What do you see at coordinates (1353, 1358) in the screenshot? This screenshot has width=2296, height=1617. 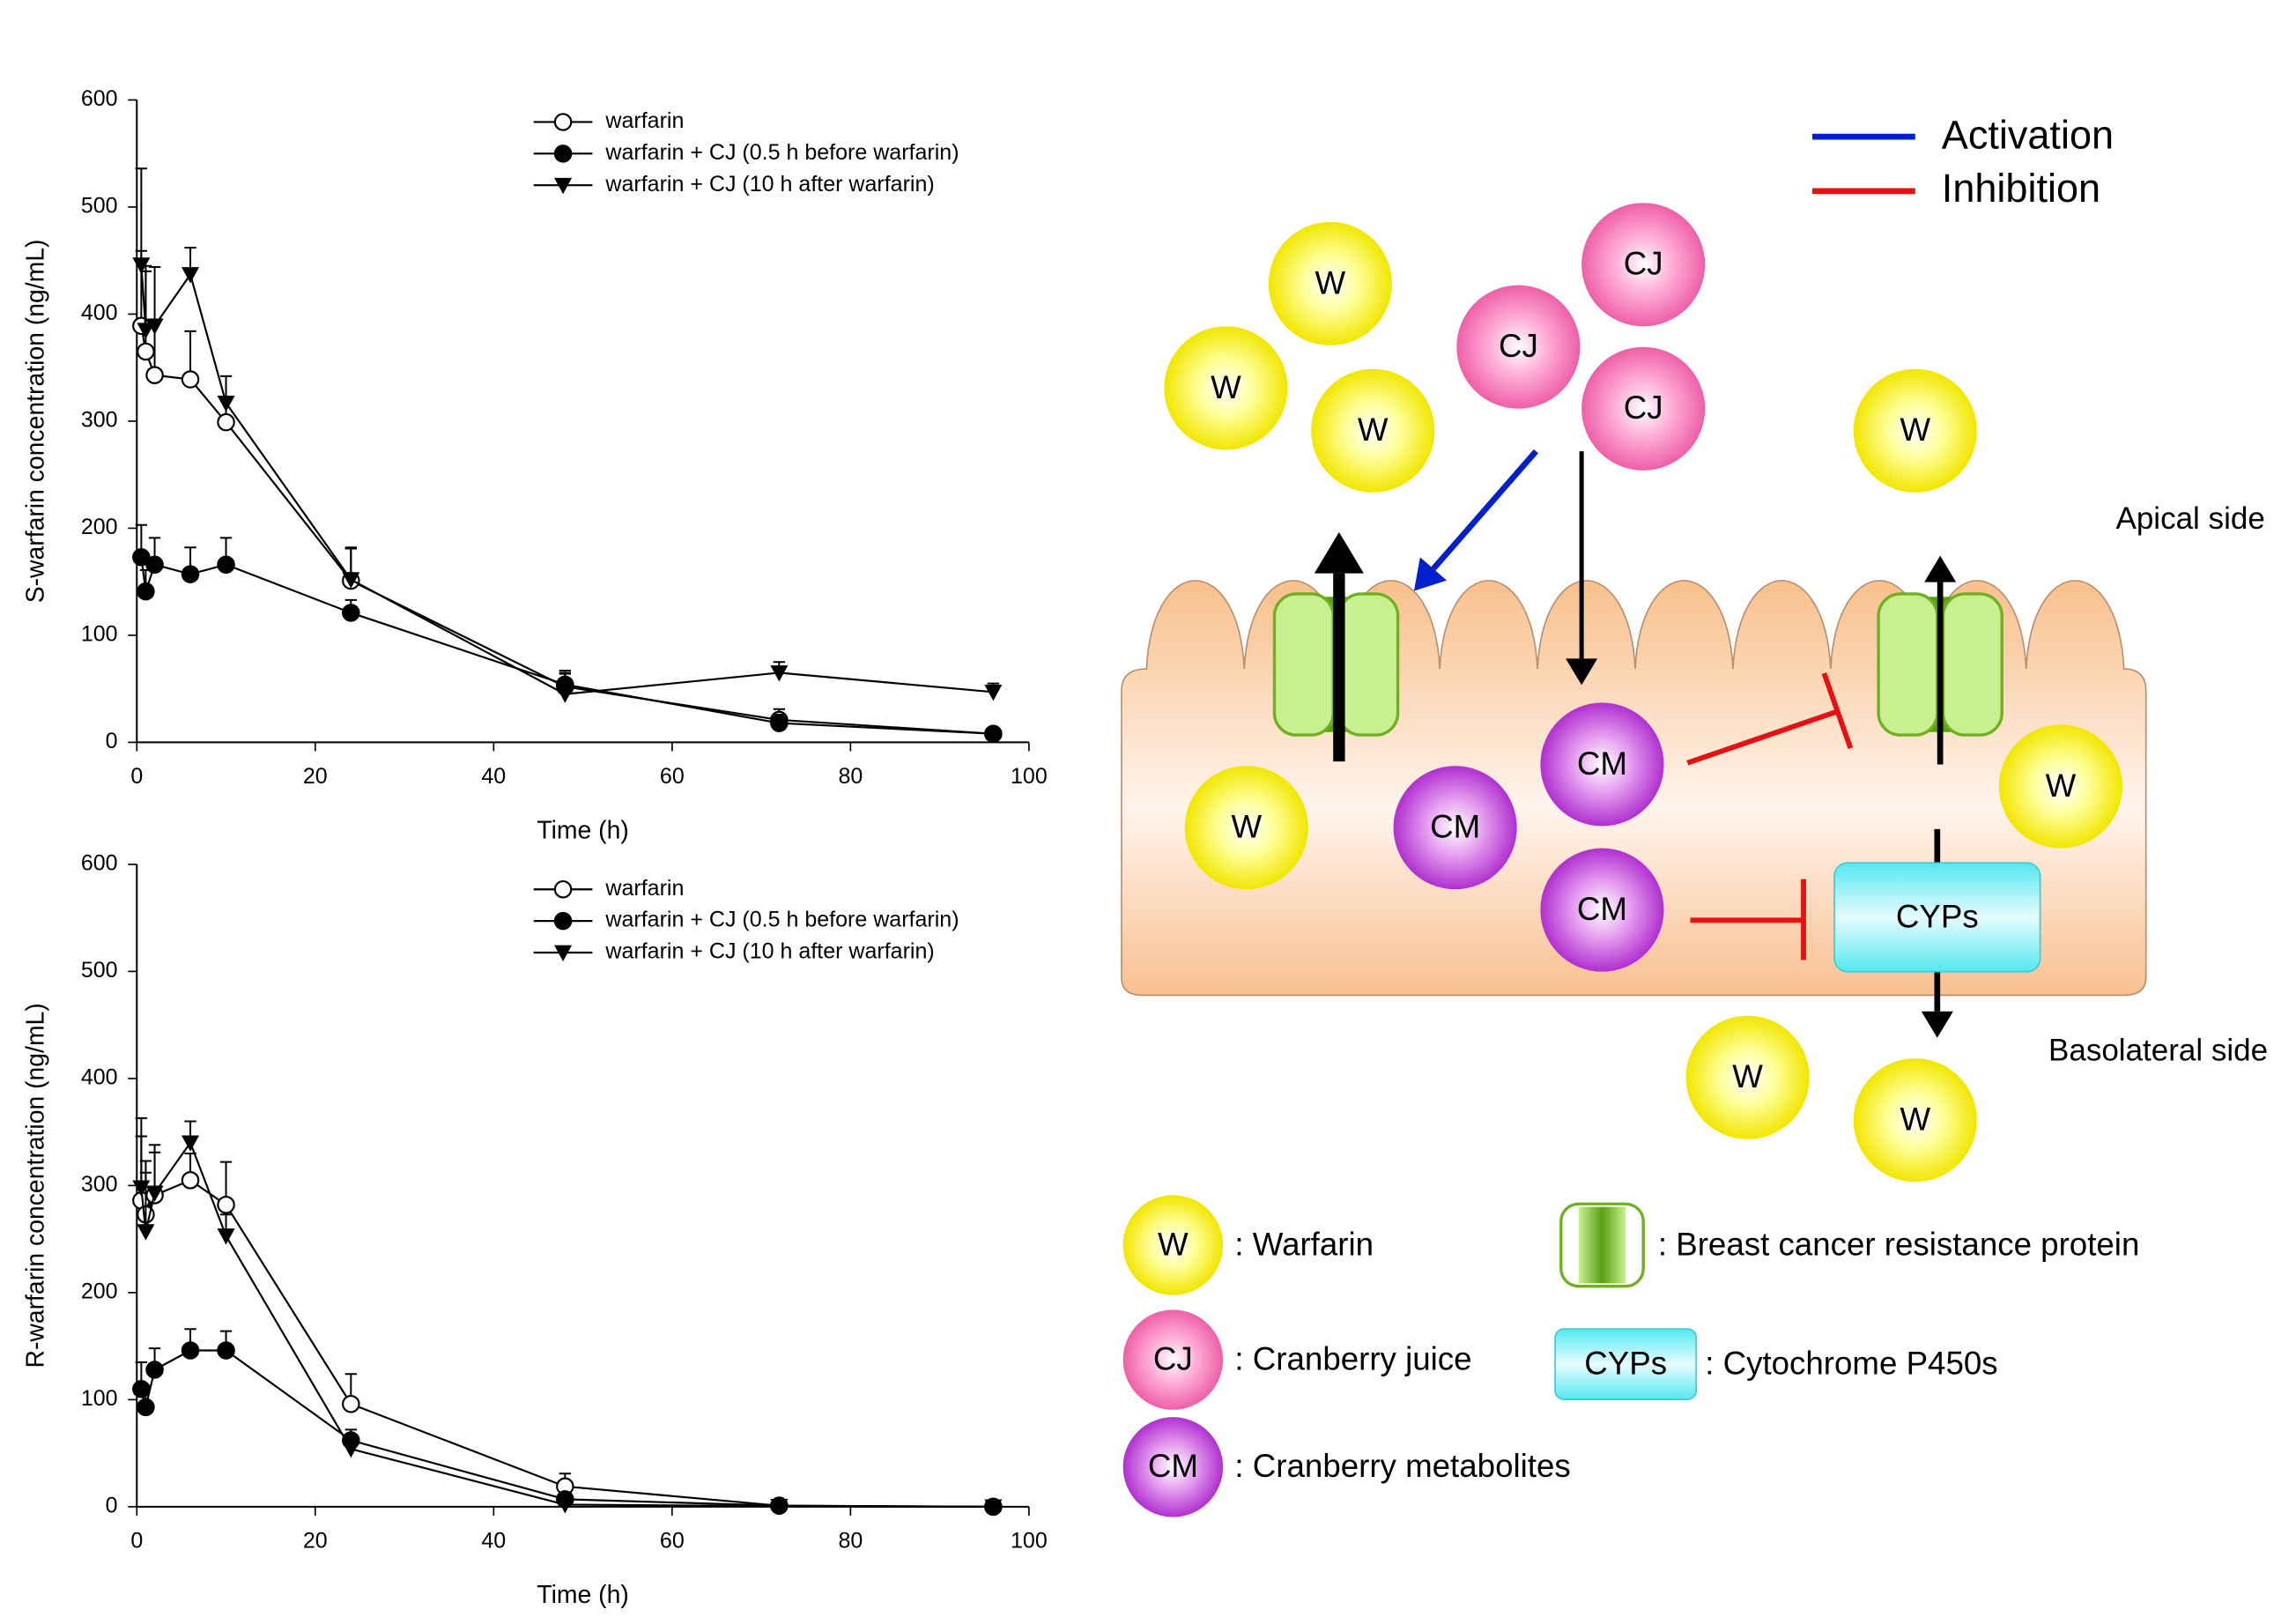 I see `legend-text: : Cranberry juice` at bounding box center [1353, 1358].